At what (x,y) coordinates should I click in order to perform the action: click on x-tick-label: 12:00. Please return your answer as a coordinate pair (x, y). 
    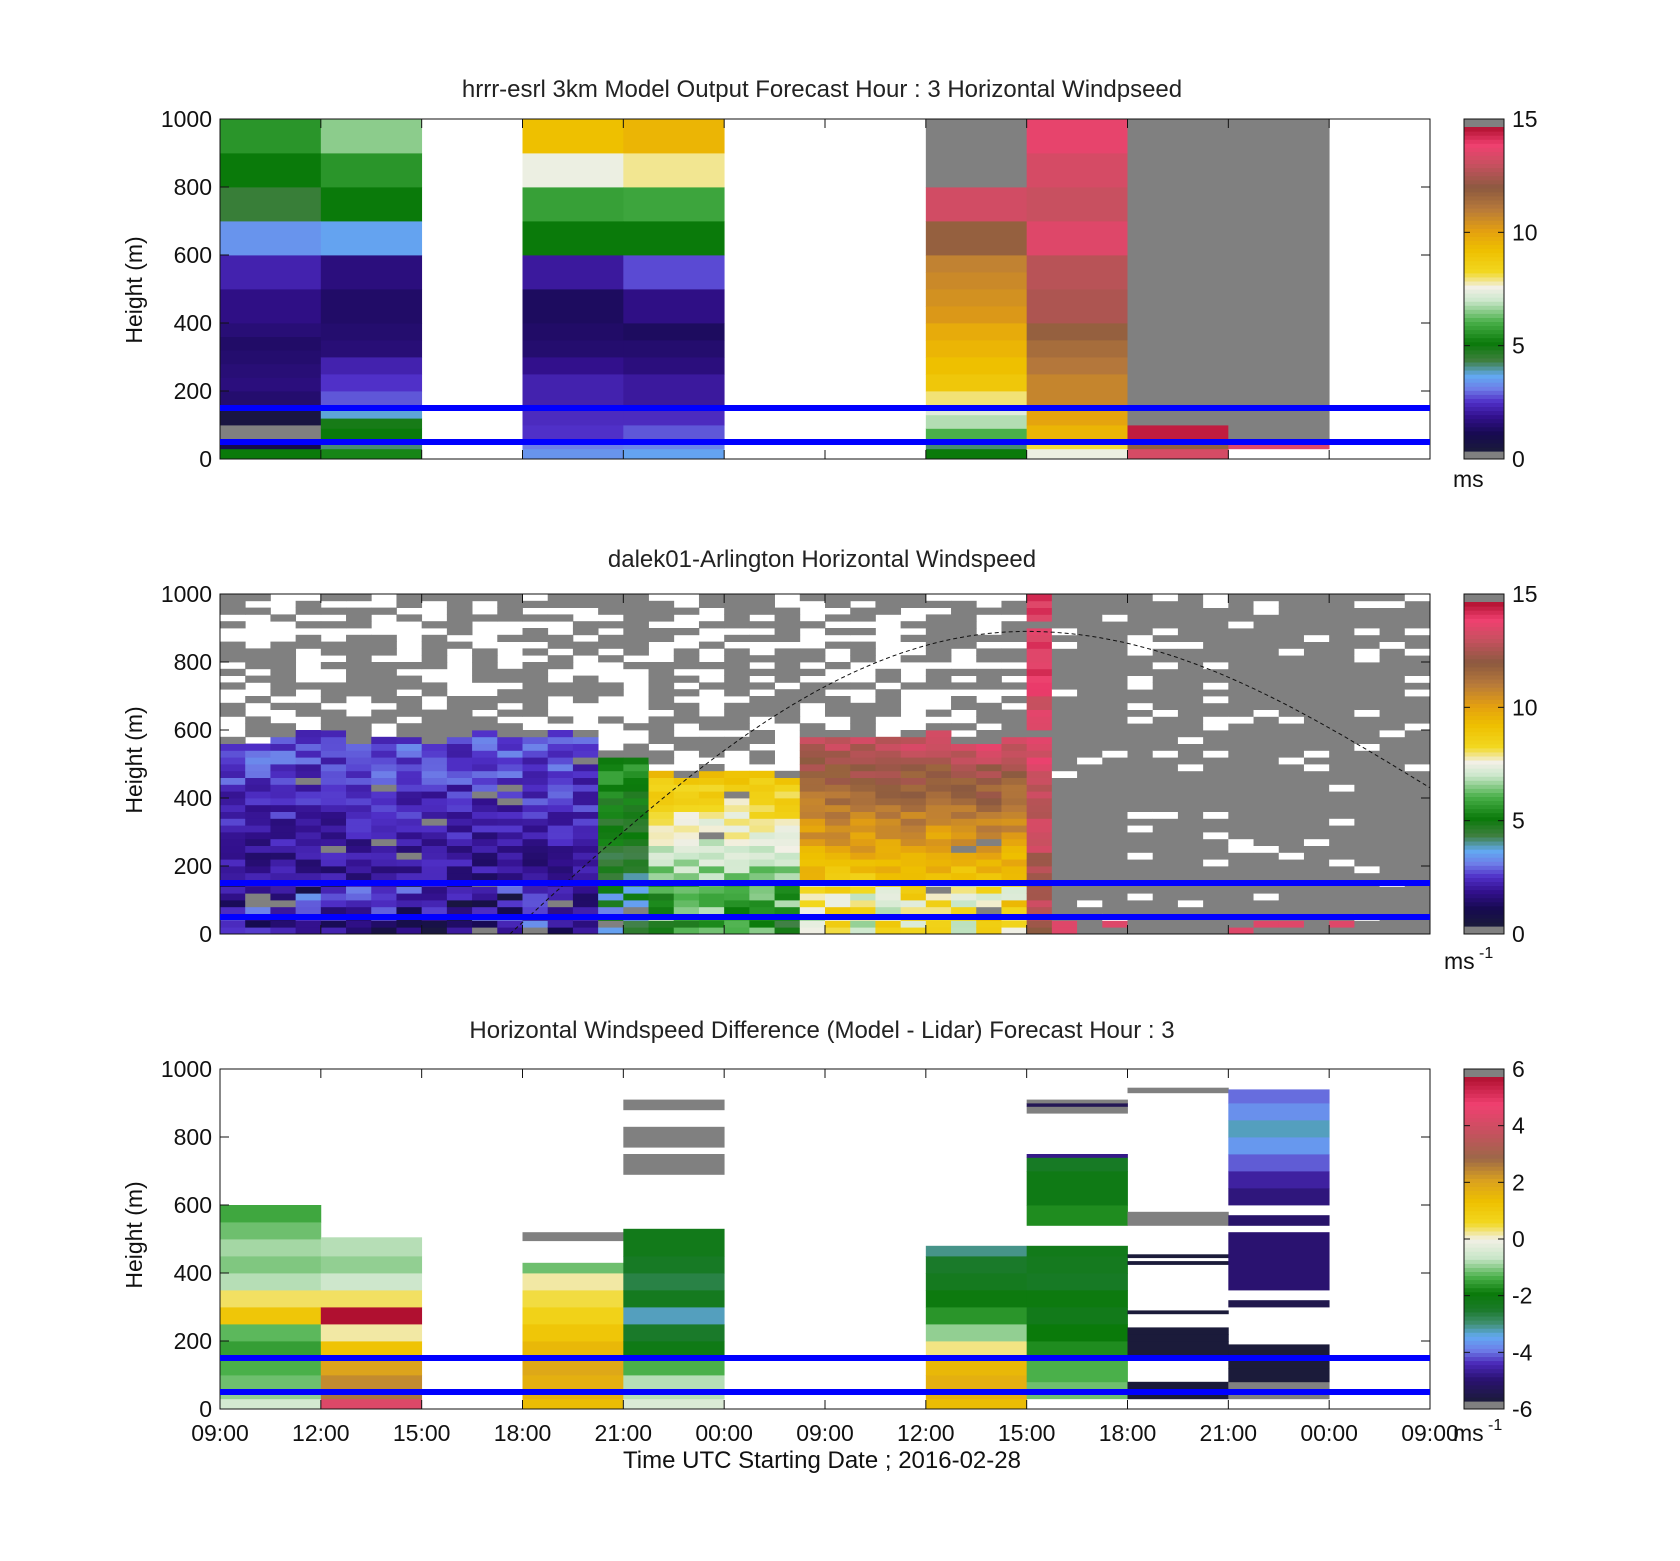
    Looking at the image, I should click on (926, 1433).